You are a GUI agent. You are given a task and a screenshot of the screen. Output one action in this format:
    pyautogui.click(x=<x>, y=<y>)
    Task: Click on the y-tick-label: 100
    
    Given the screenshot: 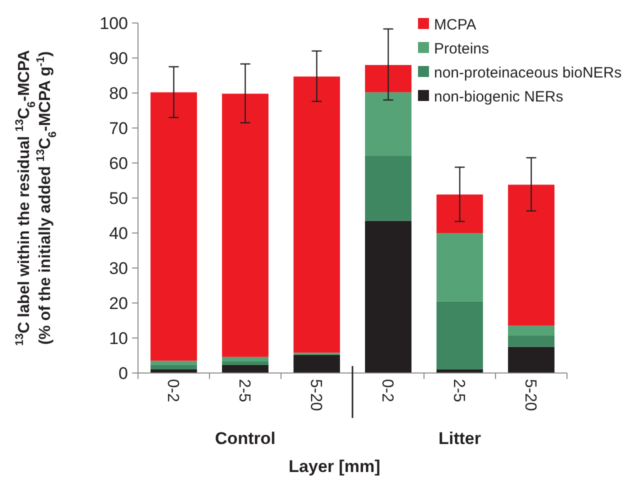 What is the action you would take?
    pyautogui.click(x=114, y=23)
    